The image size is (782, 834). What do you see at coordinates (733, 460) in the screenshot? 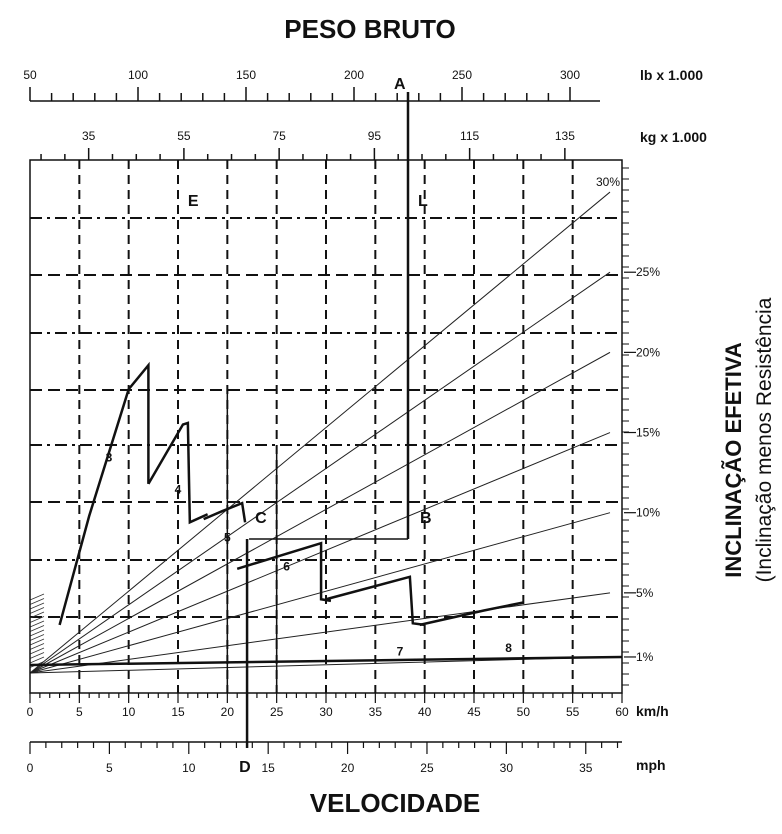
I see `y-axis-title: INCLINAÇÃO EFETIVA` at bounding box center [733, 460].